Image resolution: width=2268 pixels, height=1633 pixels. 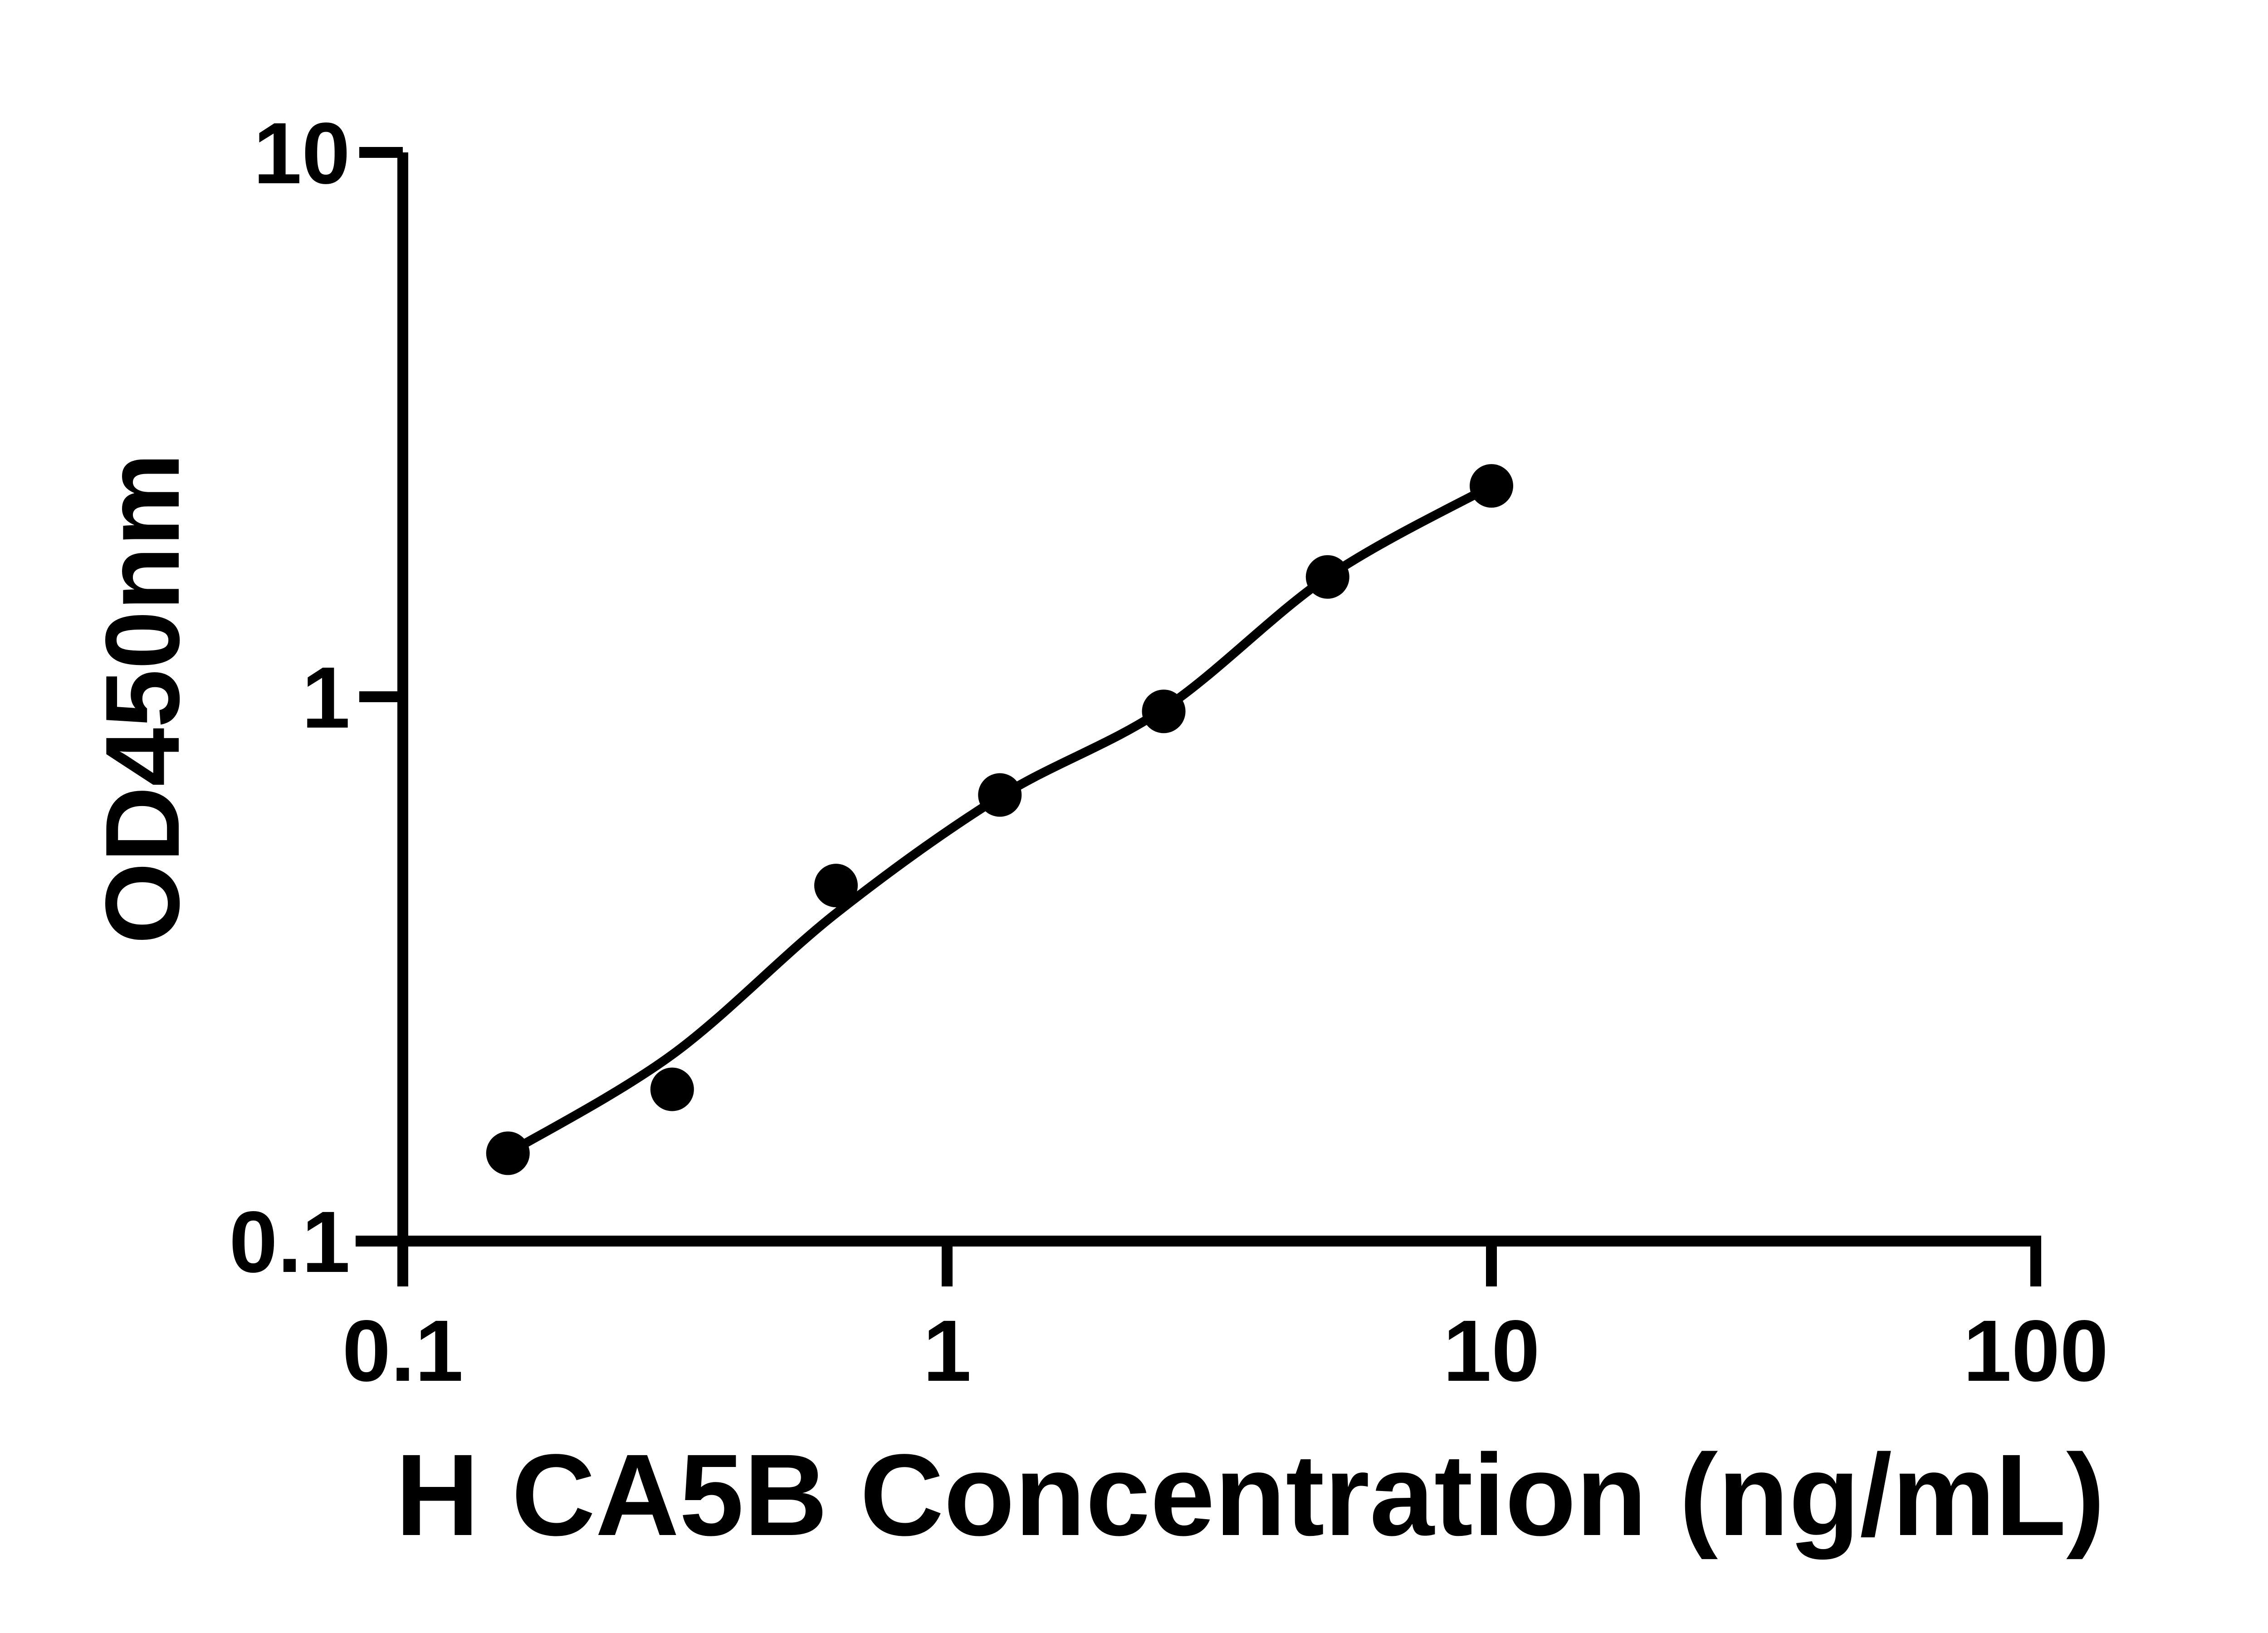 What do you see at coordinates (143, 698) in the screenshot?
I see `y-axis-title: OD450nm` at bounding box center [143, 698].